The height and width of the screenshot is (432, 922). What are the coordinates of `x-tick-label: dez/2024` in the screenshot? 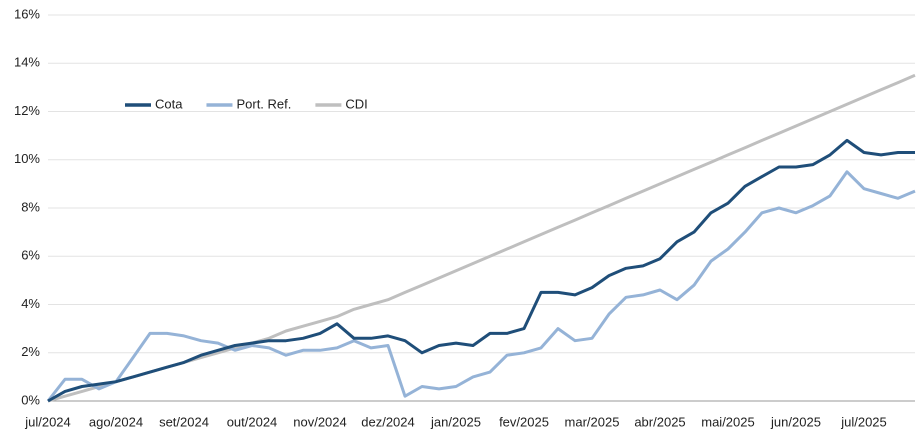 It's located at (388, 421).